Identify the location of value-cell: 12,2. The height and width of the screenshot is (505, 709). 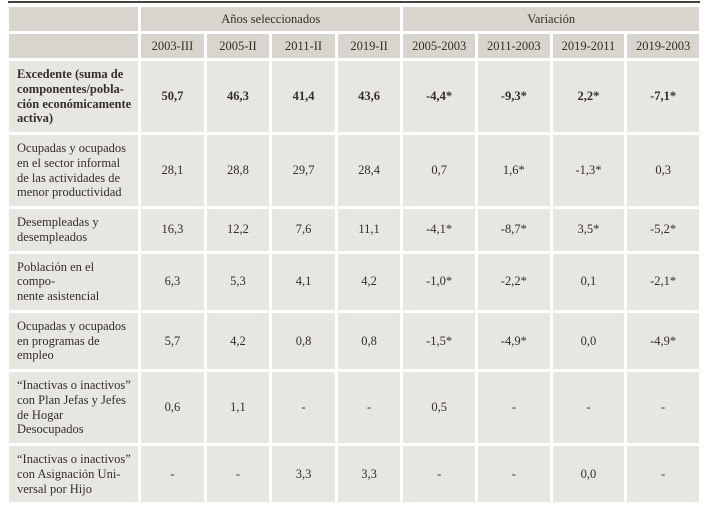
(238, 230).